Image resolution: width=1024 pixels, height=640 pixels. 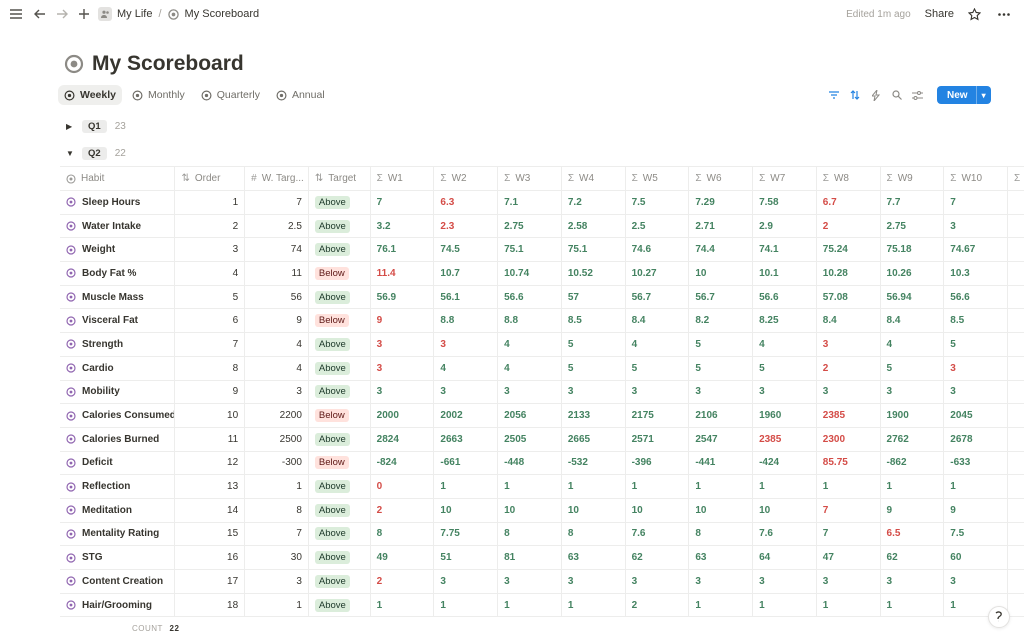 I want to click on cell-week-value: 62, so click(x=658, y=557).